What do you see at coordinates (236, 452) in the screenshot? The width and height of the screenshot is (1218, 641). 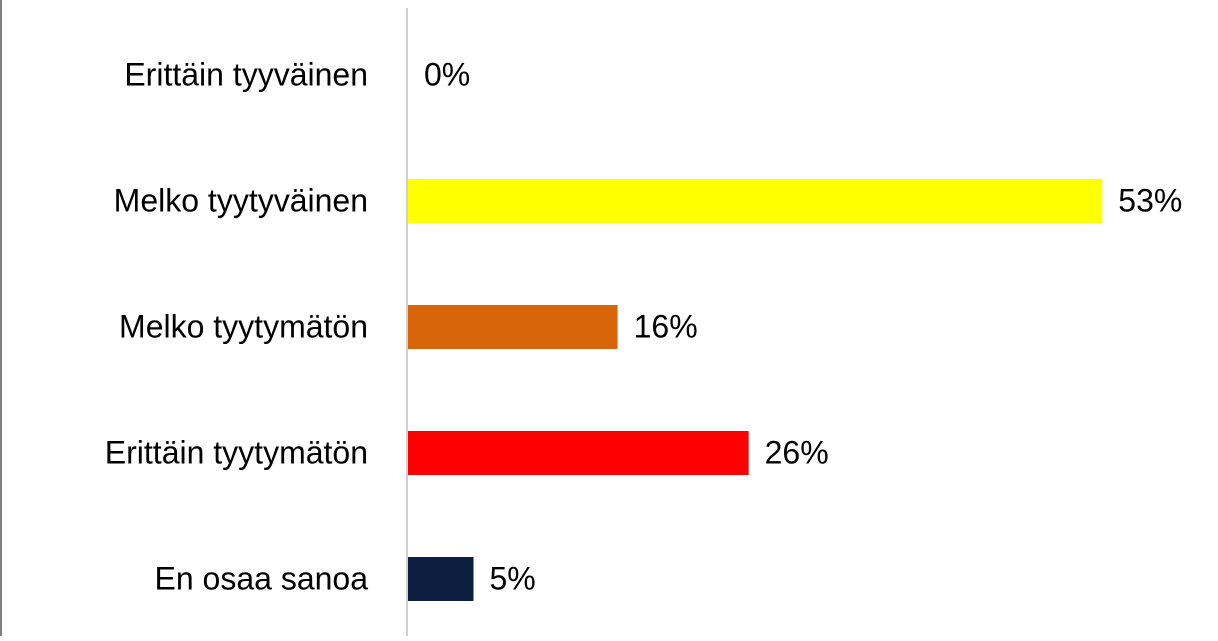 I see `category-label: Erittäin tyytymätön` at bounding box center [236, 452].